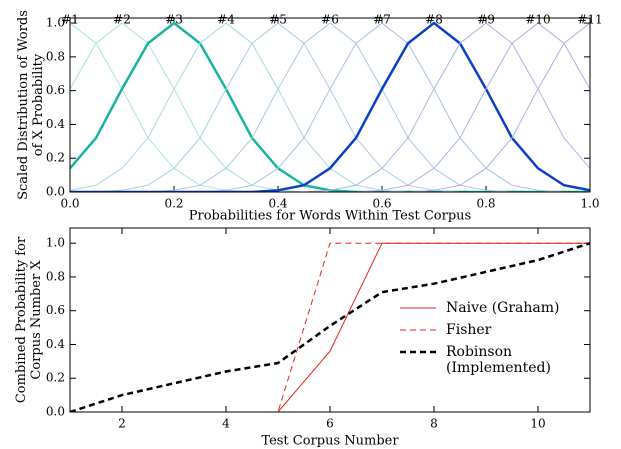 The height and width of the screenshot is (449, 621). Describe the element at coordinates (382, 20) in the screenshot. I see `series-label: #7` at that location.